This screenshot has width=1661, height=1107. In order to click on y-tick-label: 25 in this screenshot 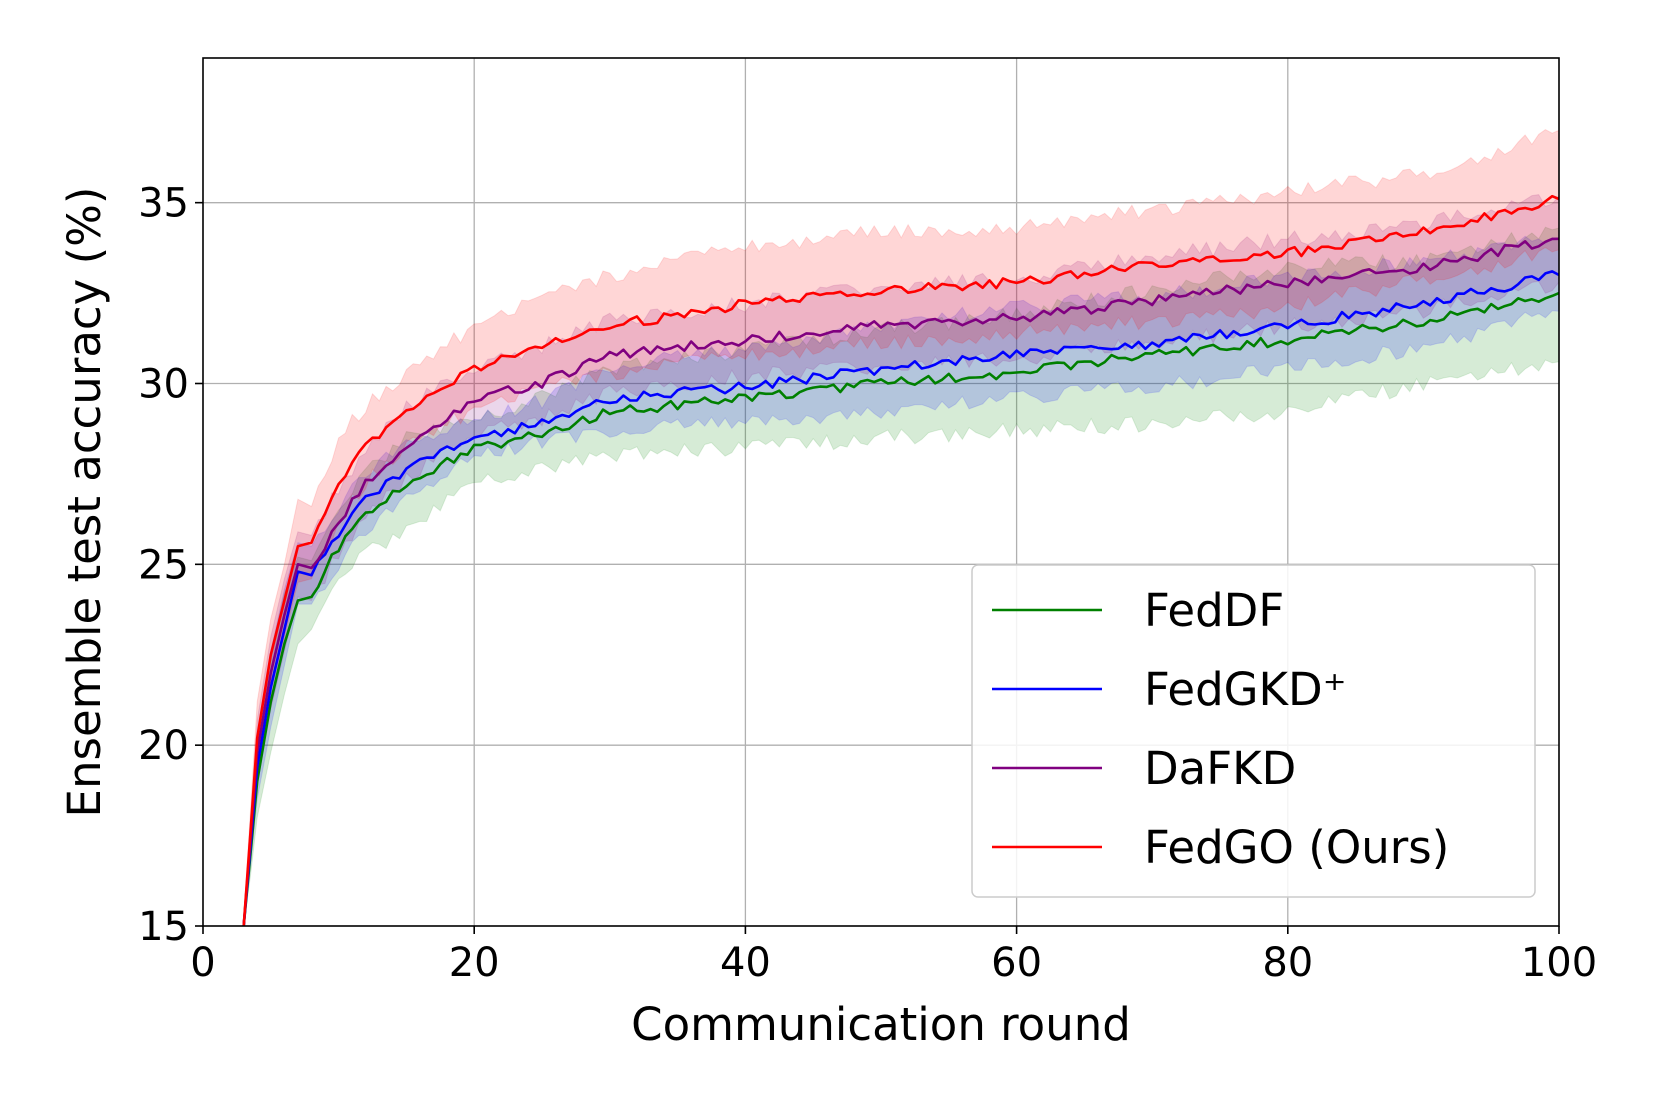, I will do `click(163, 565)`.